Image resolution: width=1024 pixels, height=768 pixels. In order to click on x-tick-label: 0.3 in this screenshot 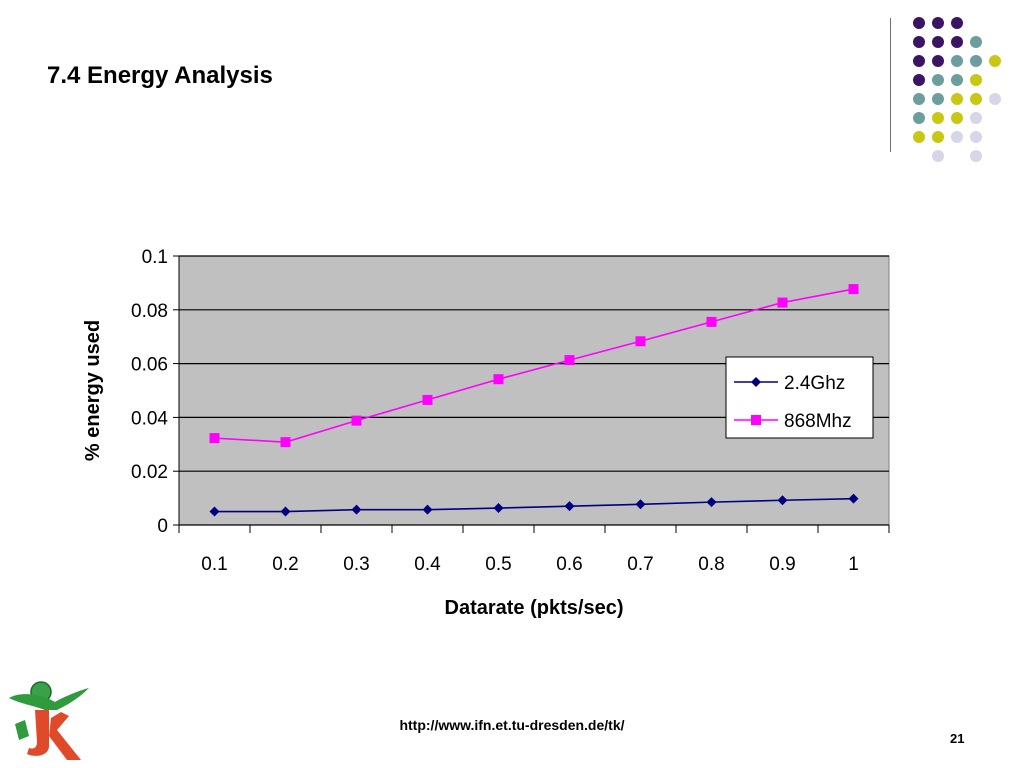, I will do `click(356, 564)`.